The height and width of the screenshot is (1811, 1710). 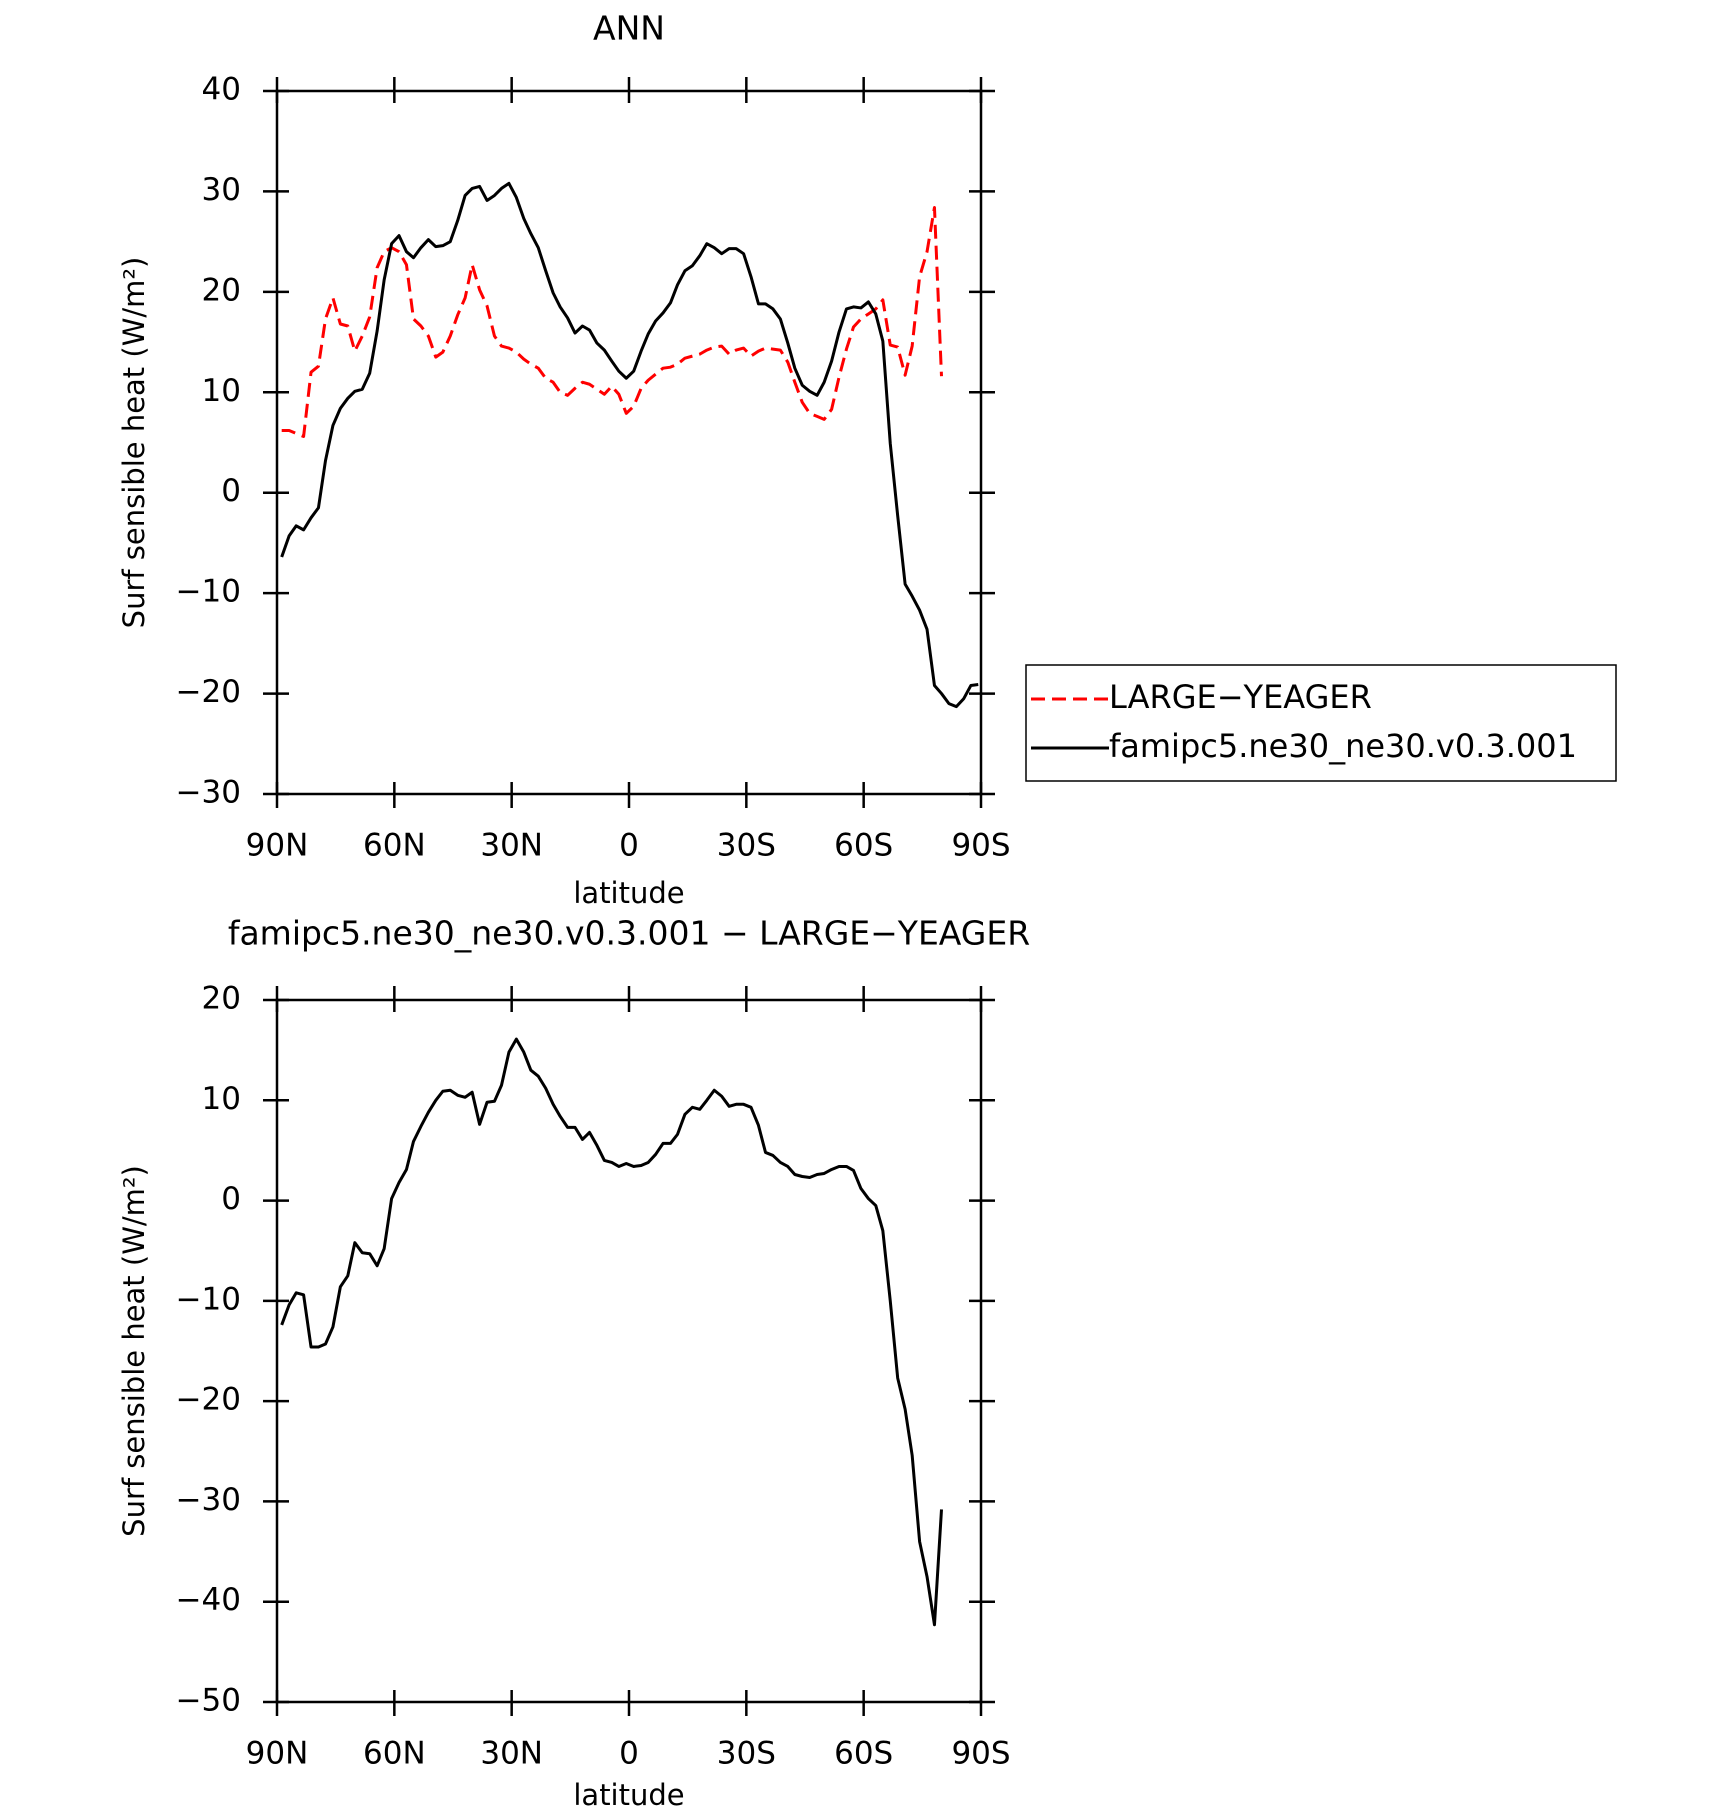 I want to click on y-tick-label: 40, so click(x=221, y=90).